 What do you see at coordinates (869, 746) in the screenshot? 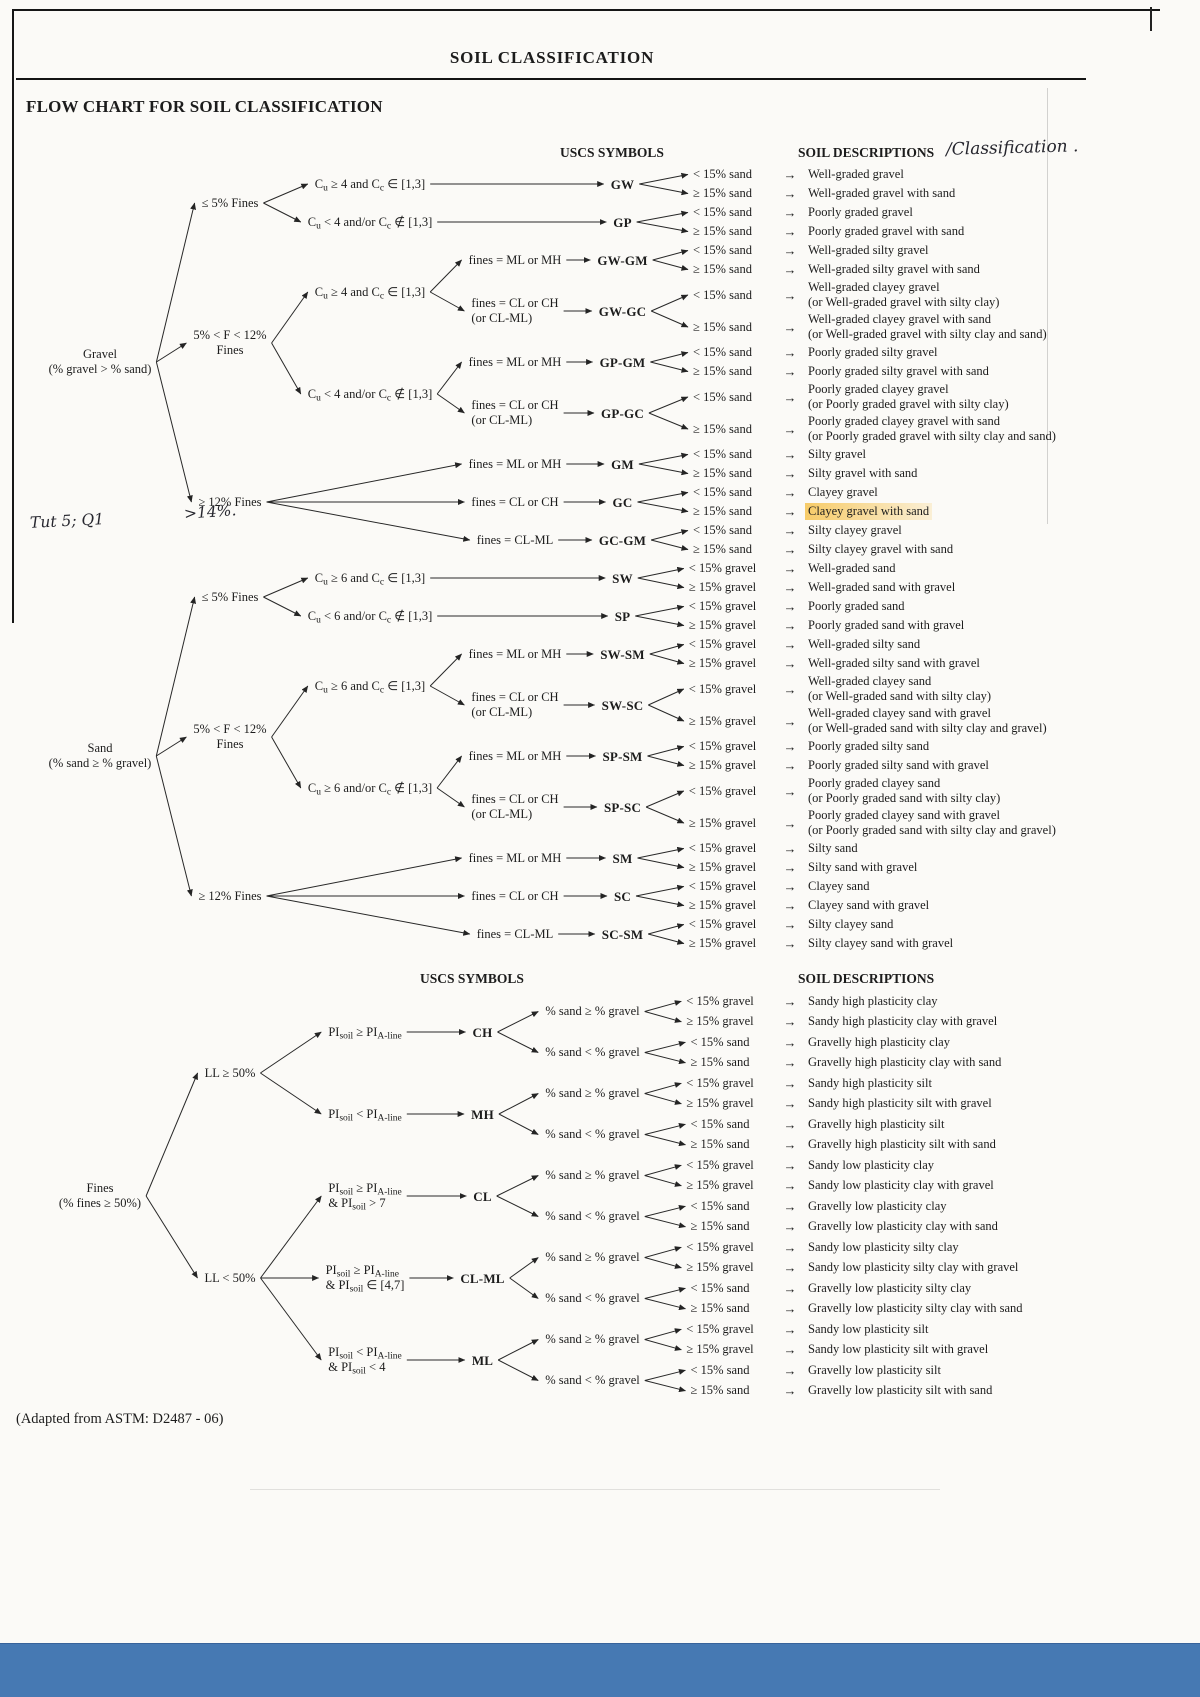
I see `soil-description: Poorly graded silty sand` at bounding box center [869, 746].